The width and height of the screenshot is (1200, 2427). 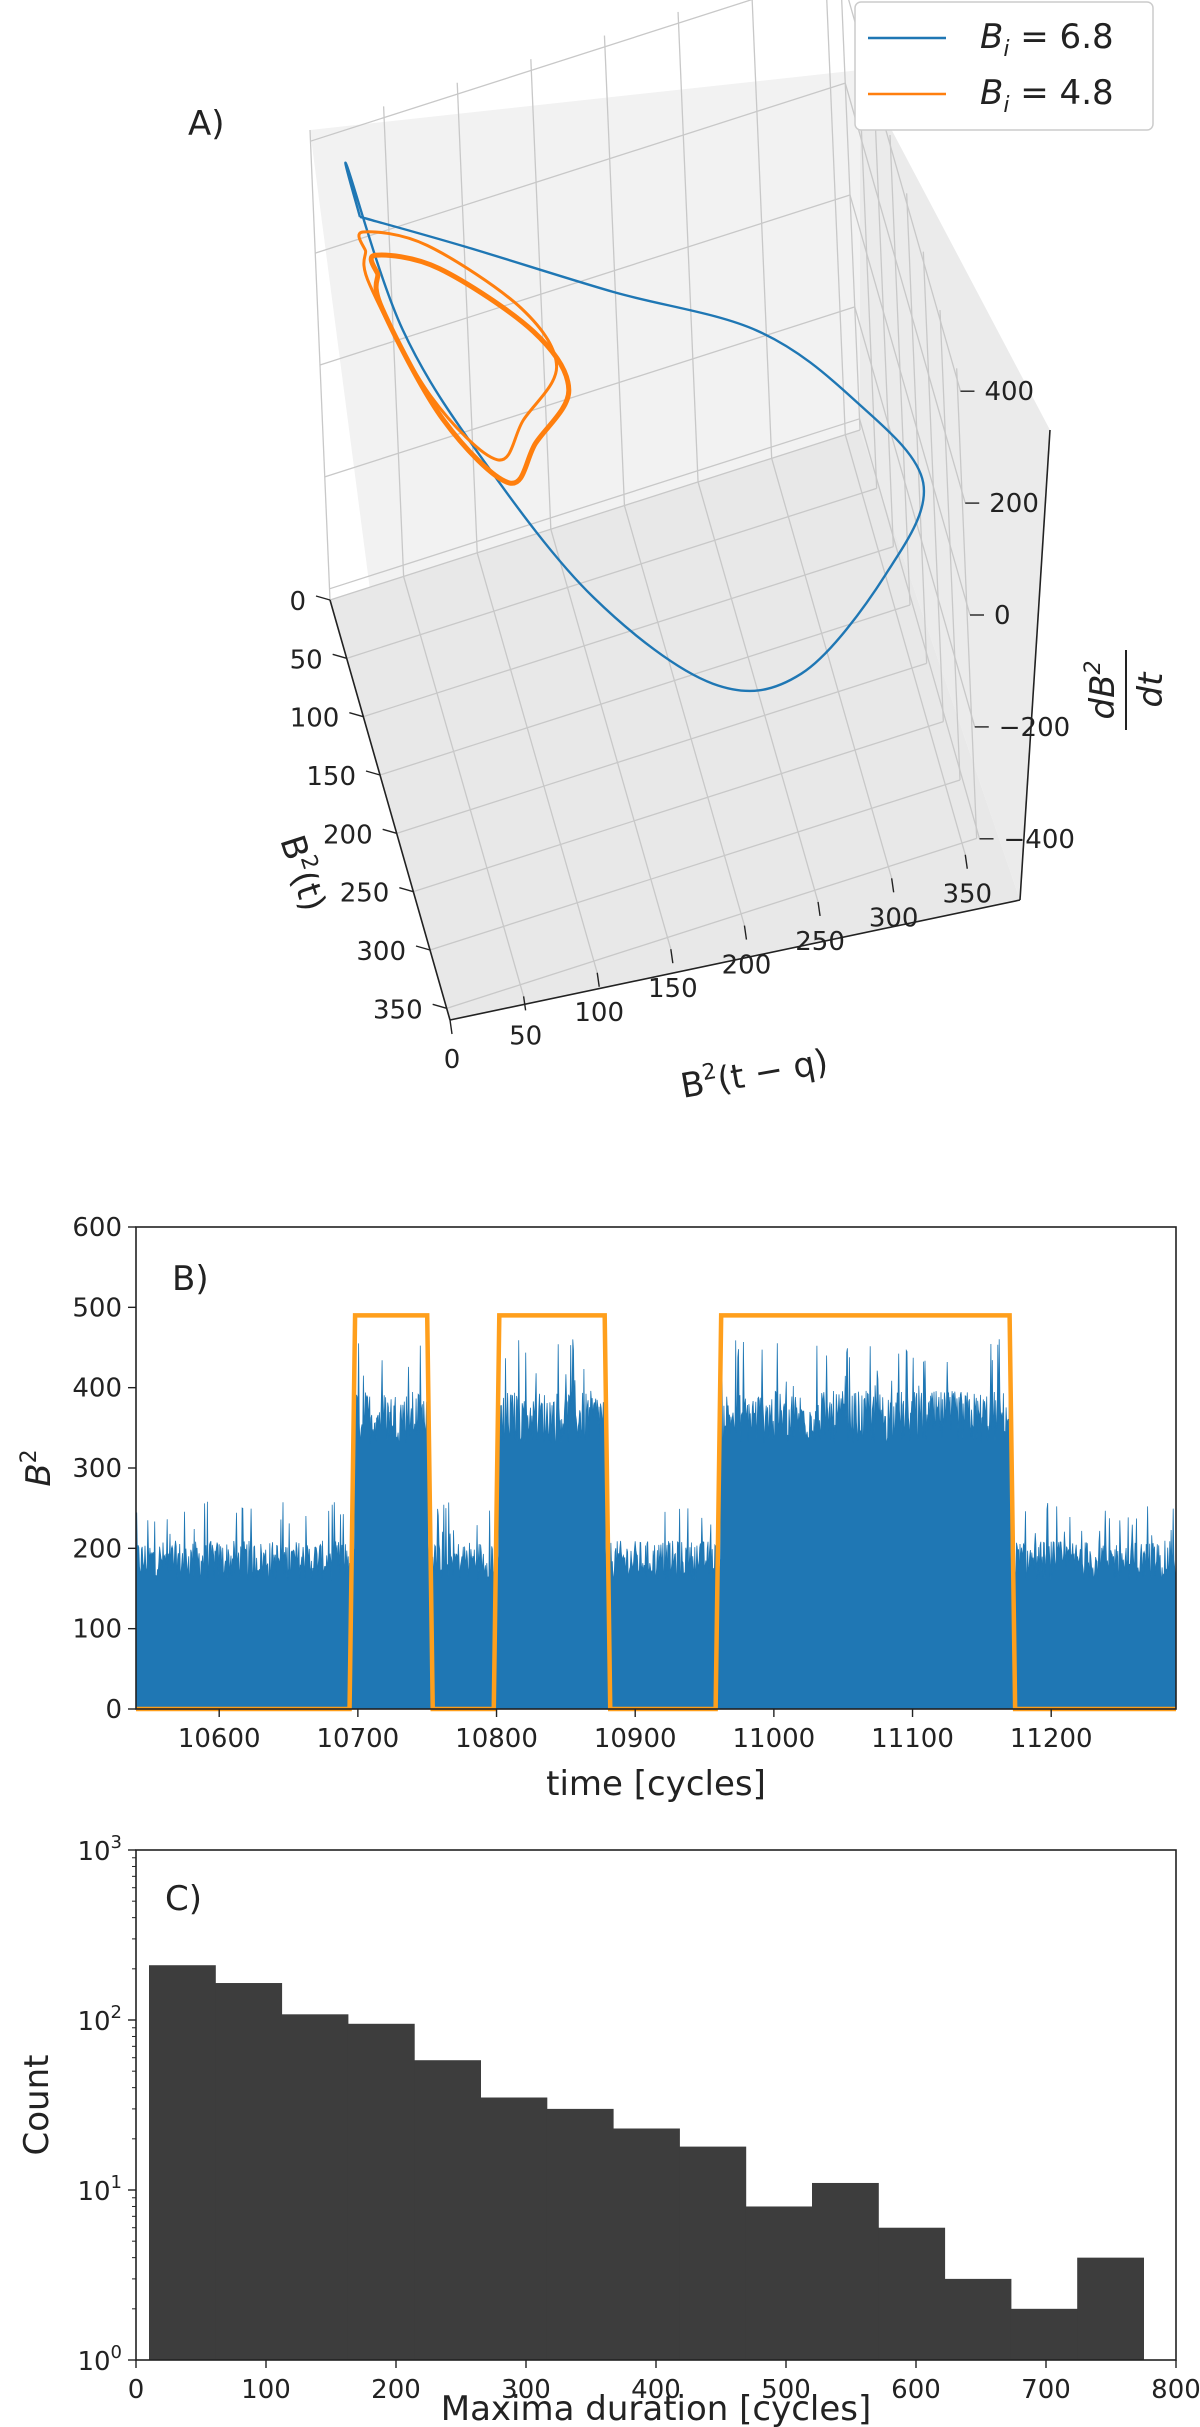 I want to click on y-tick-label-a: 200, so click(x=747, y=966).